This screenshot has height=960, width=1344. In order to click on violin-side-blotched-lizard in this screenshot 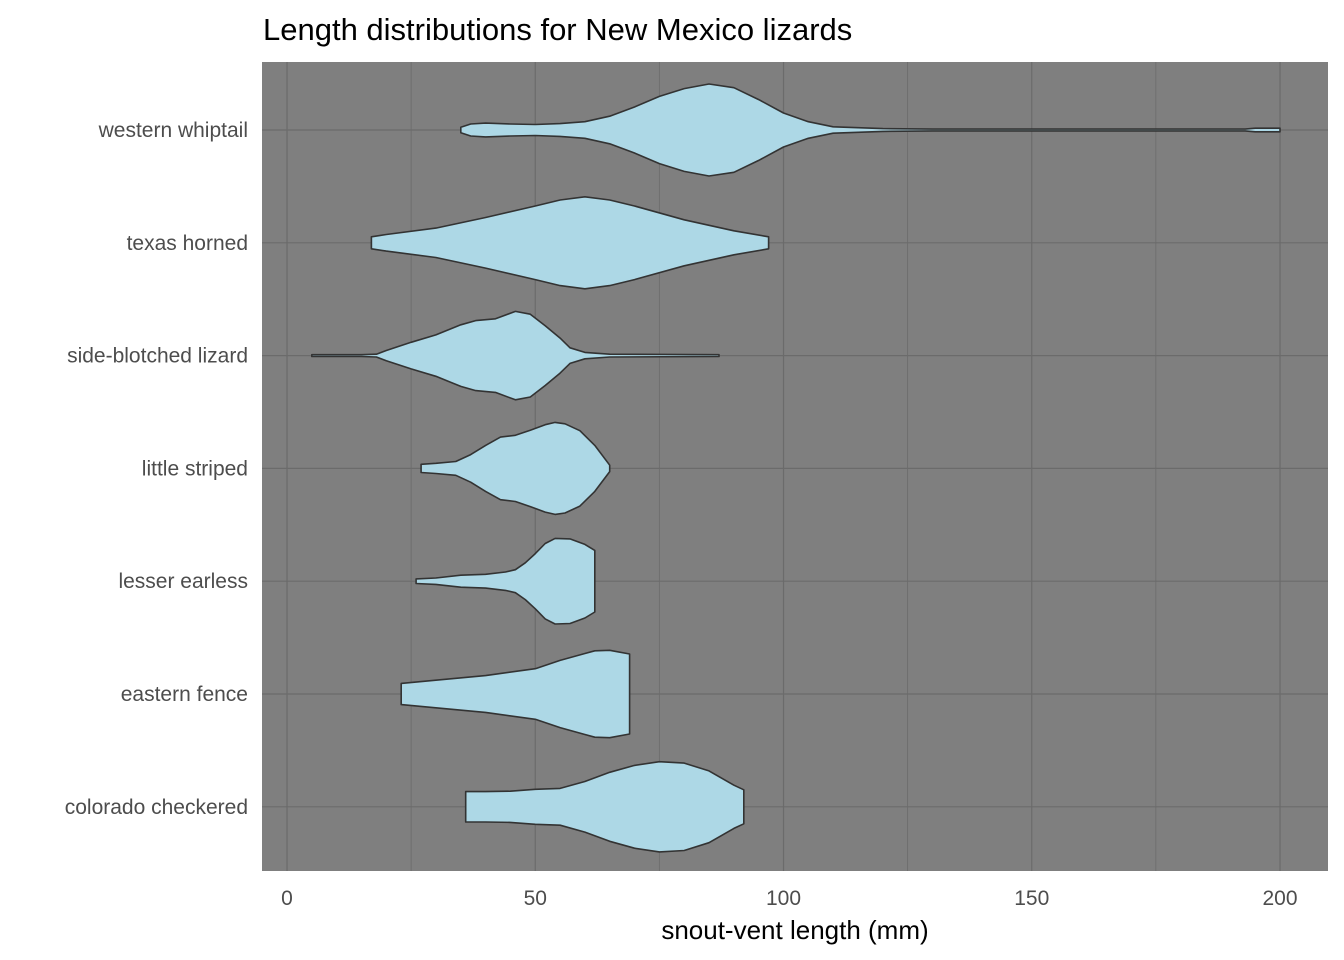, I will do `click(515, 355)`.